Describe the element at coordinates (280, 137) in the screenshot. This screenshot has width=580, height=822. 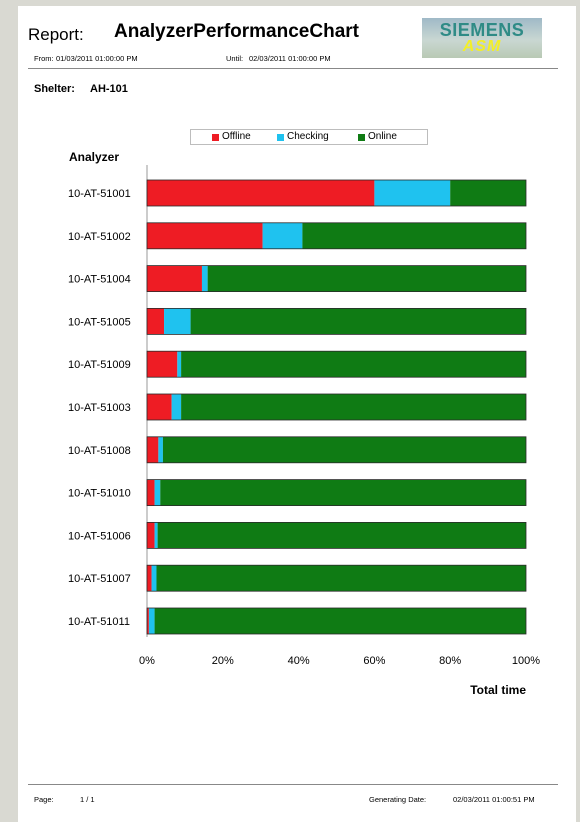
I see `legend-swatch-checking` at that location.